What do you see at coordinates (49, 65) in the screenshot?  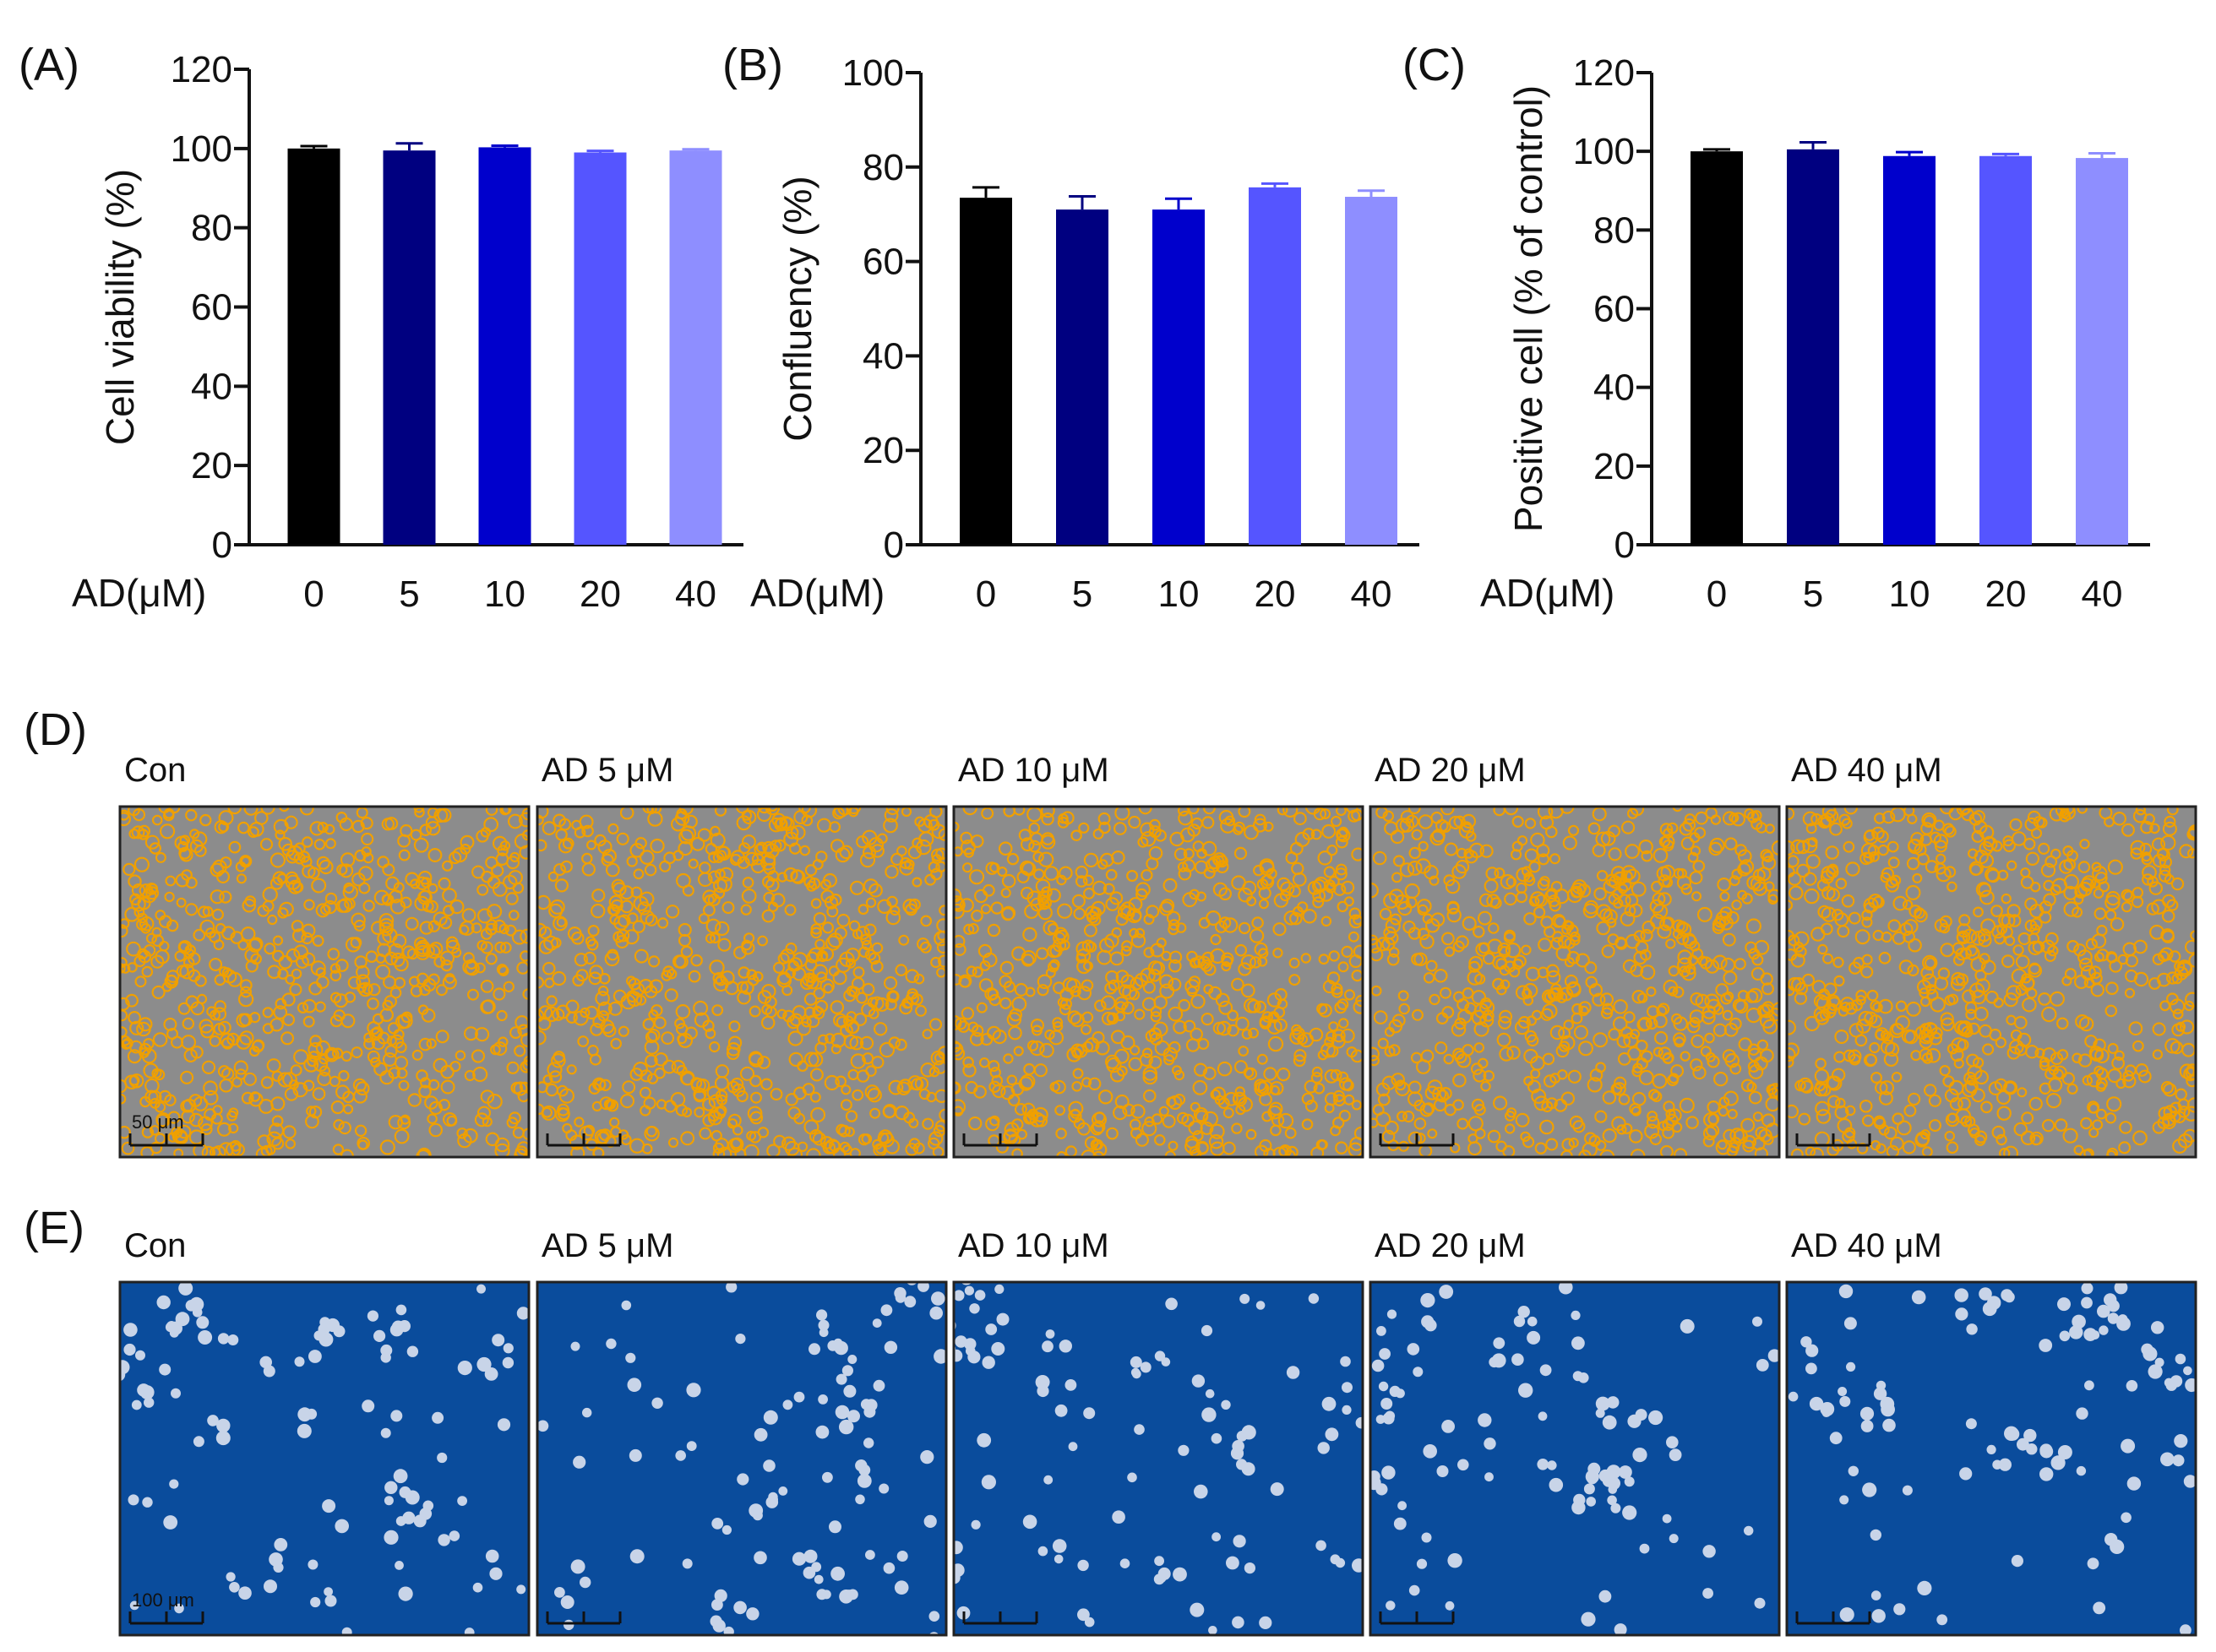 I see `panel-a-label: (A)` at bounding box center [49, 65].